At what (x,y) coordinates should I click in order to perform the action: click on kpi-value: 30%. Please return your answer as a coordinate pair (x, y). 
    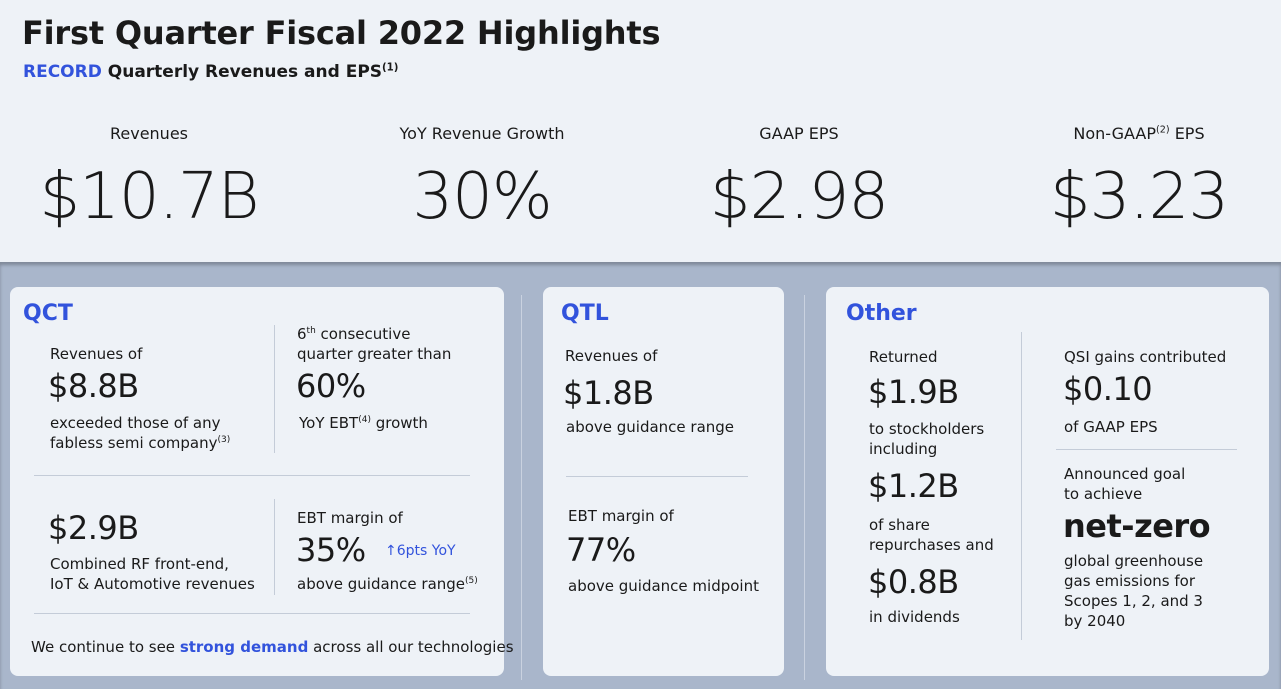
    Looking at the image, I should click on (482, 197).